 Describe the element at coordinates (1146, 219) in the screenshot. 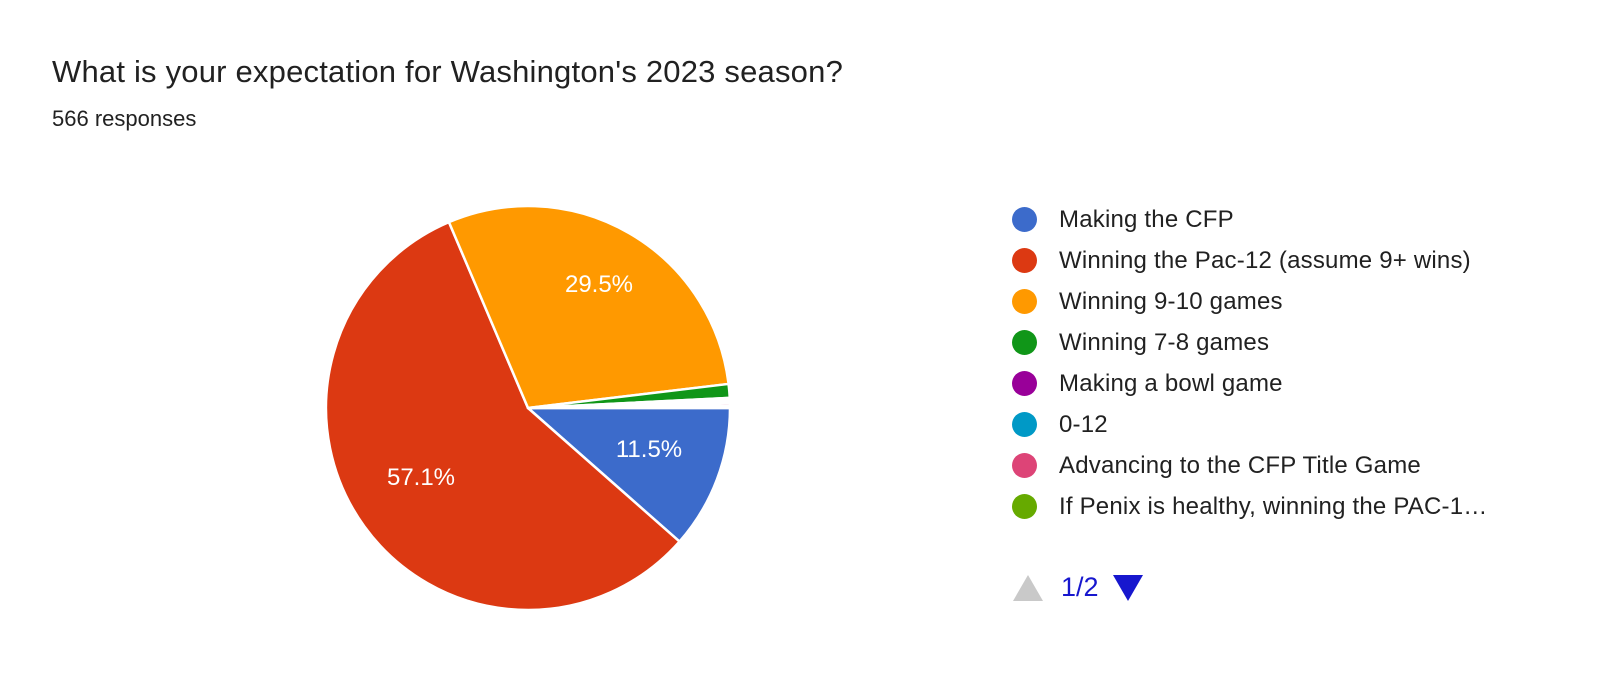

I see `legend-item-label: Making the CFP` at that location.